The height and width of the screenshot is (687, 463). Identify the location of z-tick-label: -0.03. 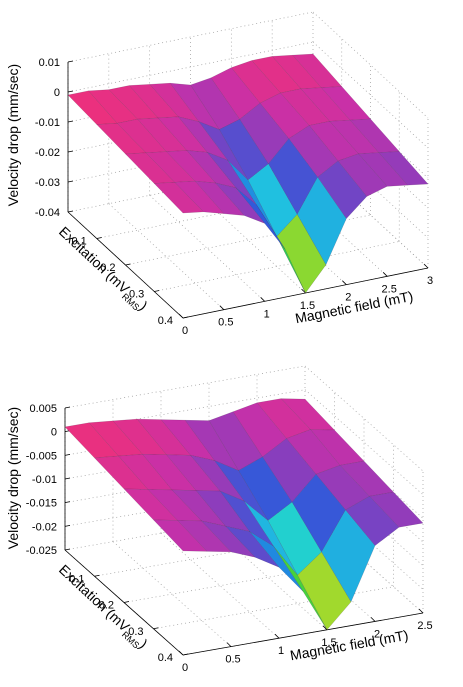
(47, 183).